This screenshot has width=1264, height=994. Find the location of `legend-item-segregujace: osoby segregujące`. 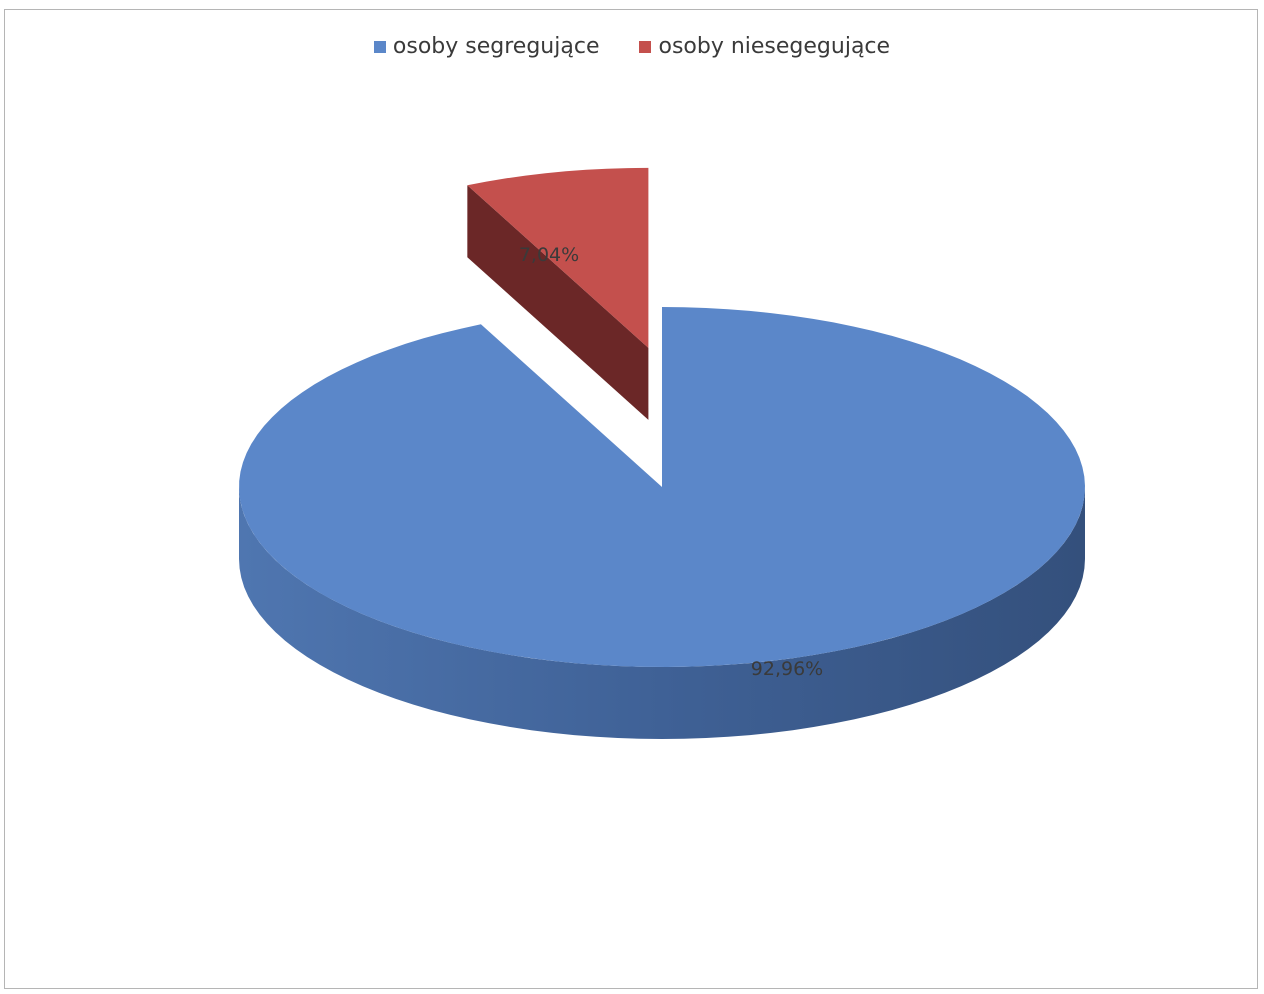

legend-item-segregujace: osoby segregujące is located at coordinates (486, 46).